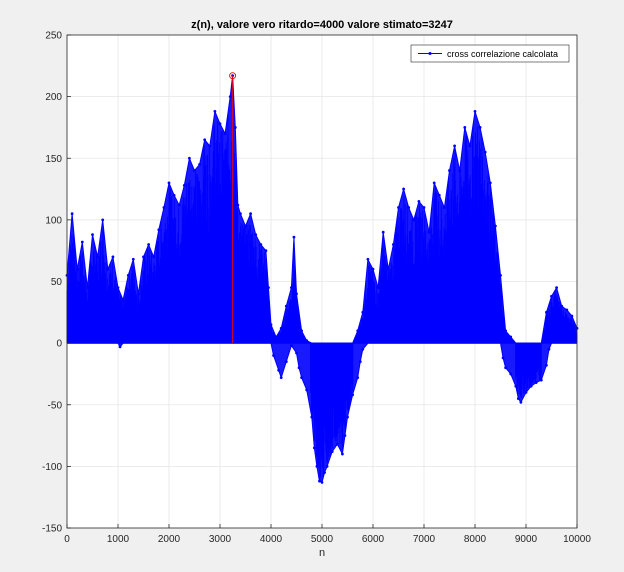  I want to click on legend-marker-sample, so click(430, 53).